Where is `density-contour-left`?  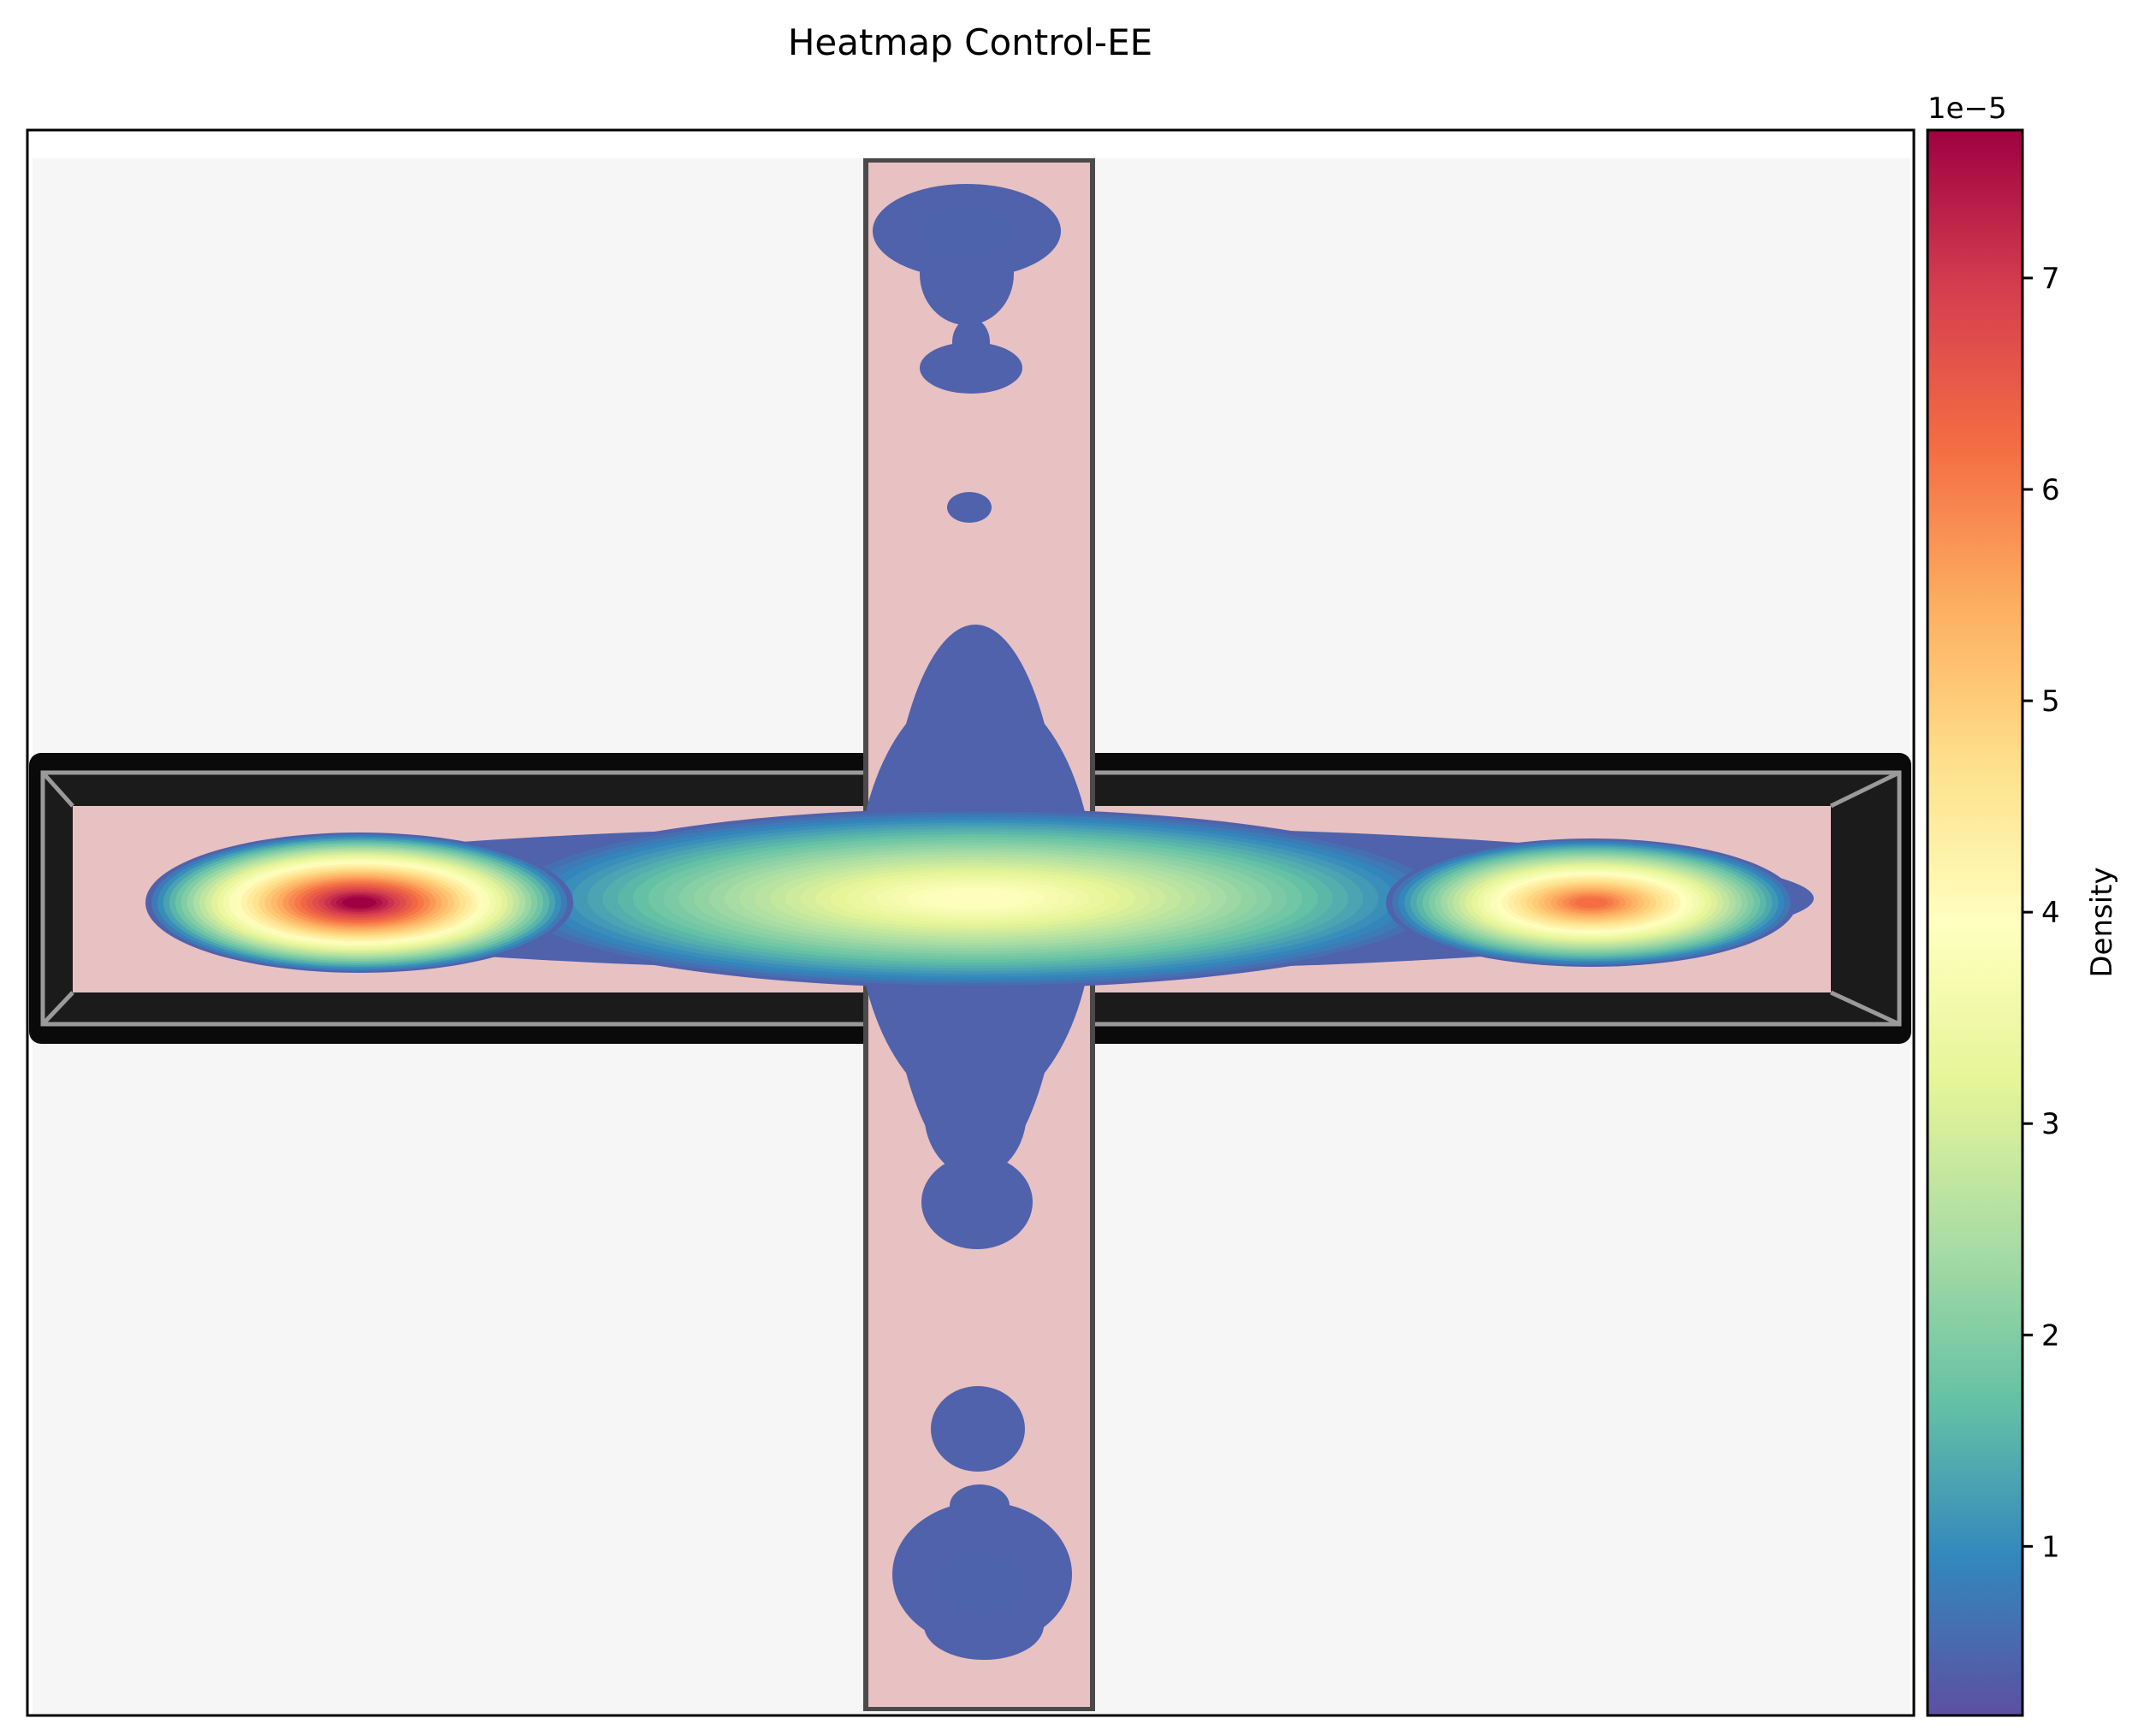 density-contour-left is located at coordinates (359, 903).